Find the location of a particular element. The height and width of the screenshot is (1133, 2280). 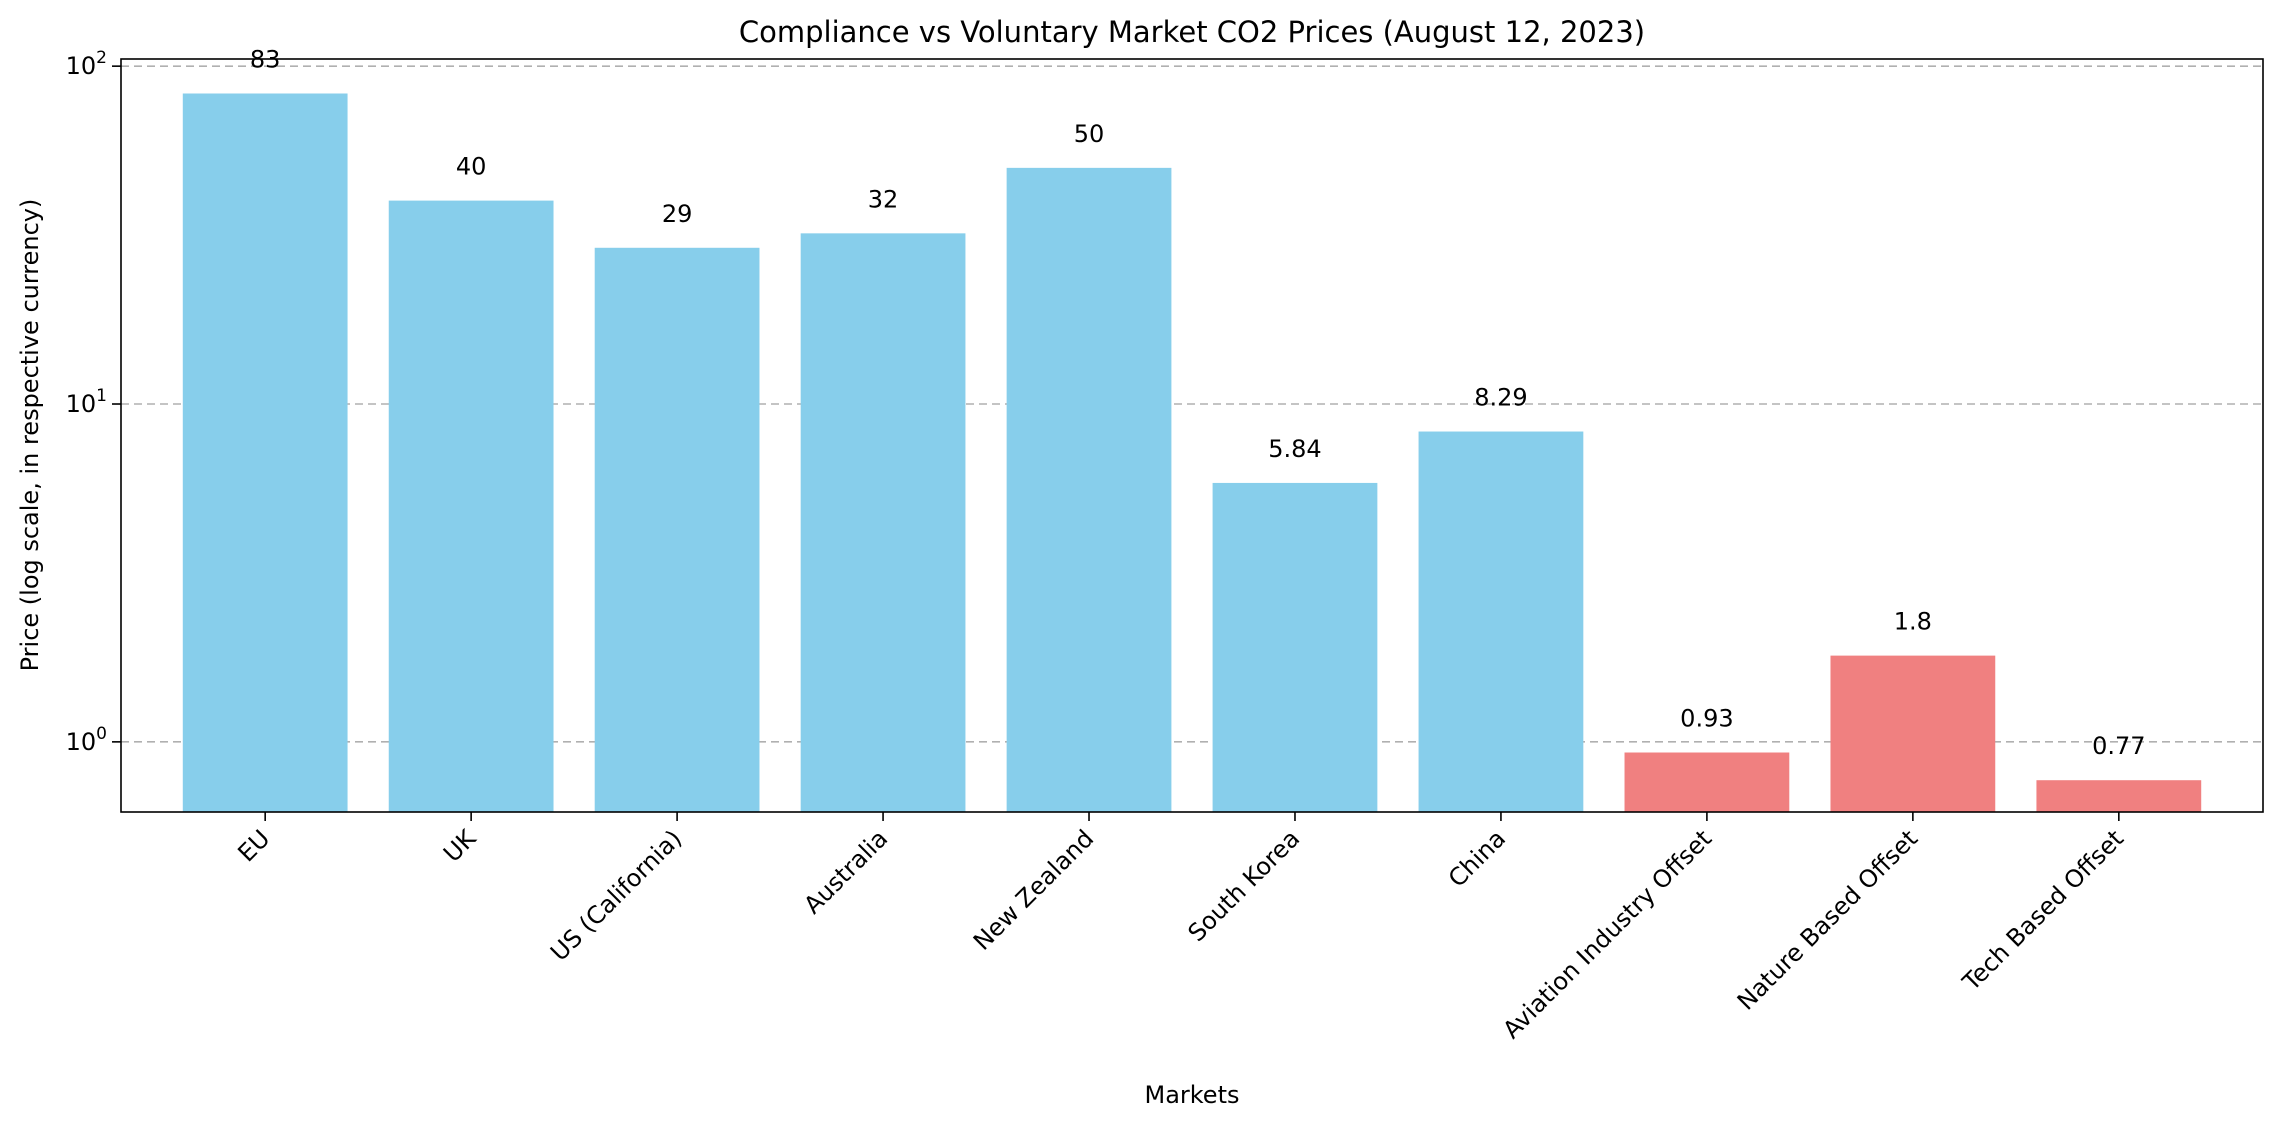

bar-china is located at coordinates (1501, 621).